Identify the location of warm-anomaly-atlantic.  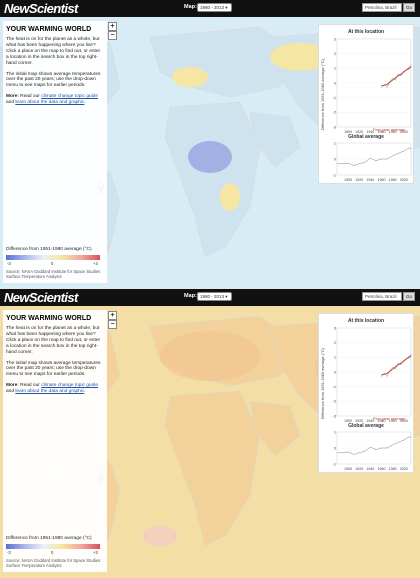
(160, 536).